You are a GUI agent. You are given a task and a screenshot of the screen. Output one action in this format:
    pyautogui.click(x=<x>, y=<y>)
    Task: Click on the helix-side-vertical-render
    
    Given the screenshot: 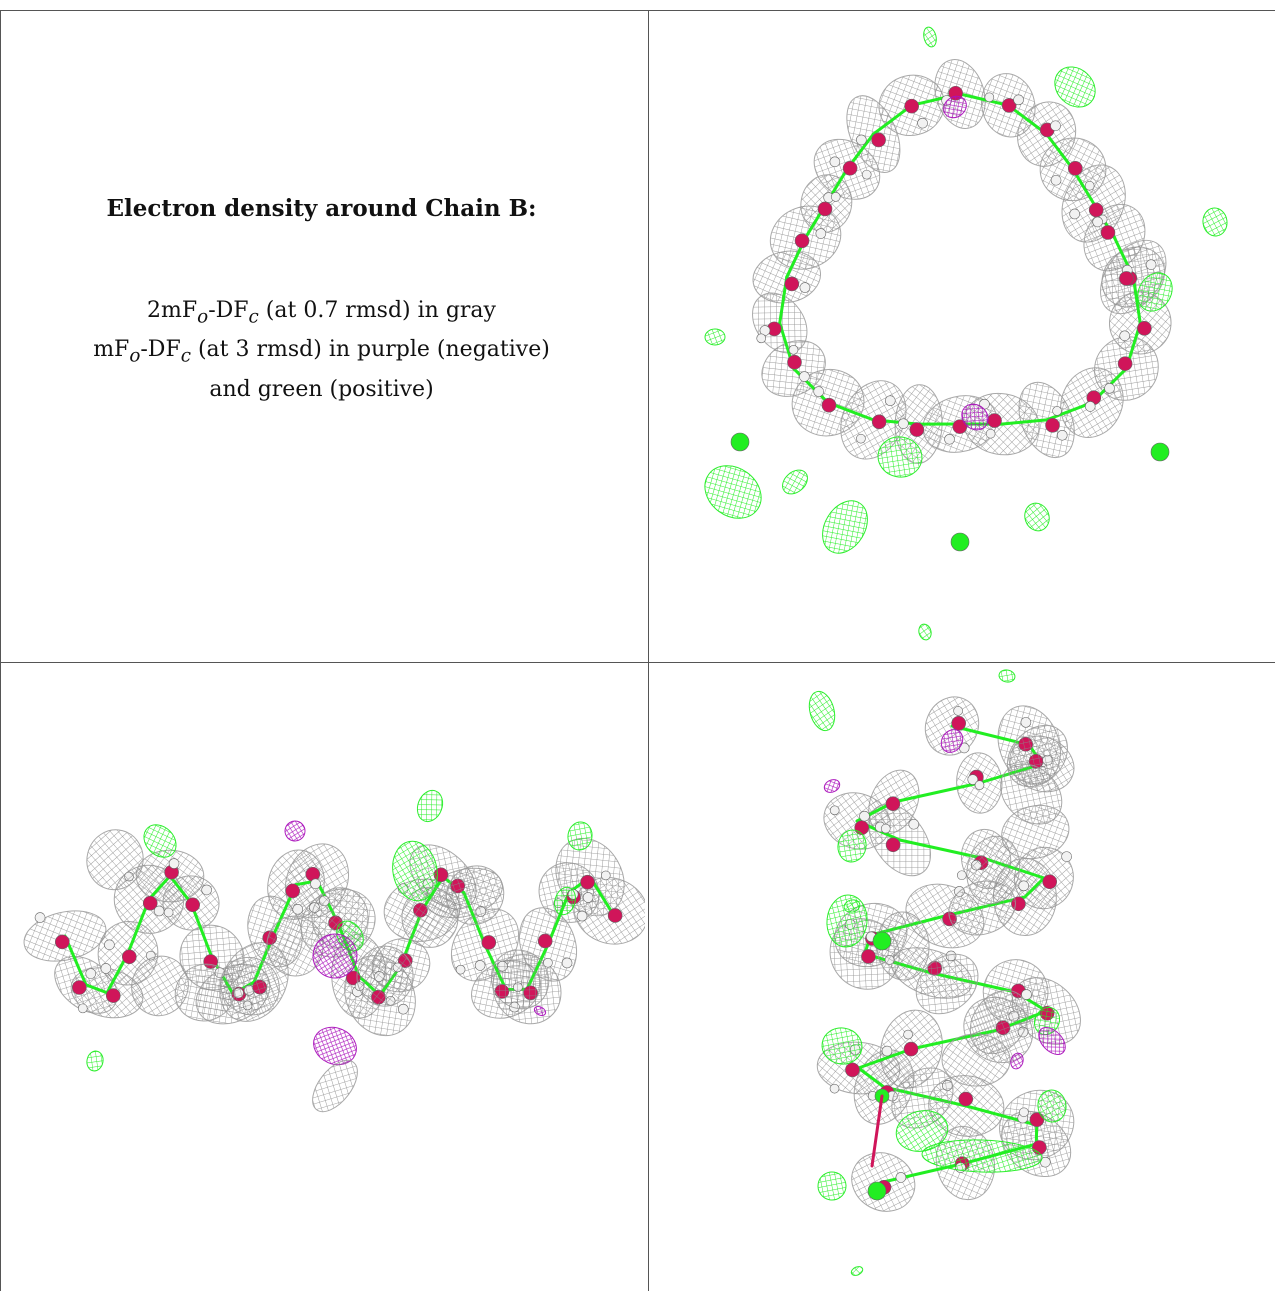 What is the action you would take?
    pyautogui.click(x=944, y=972)
    